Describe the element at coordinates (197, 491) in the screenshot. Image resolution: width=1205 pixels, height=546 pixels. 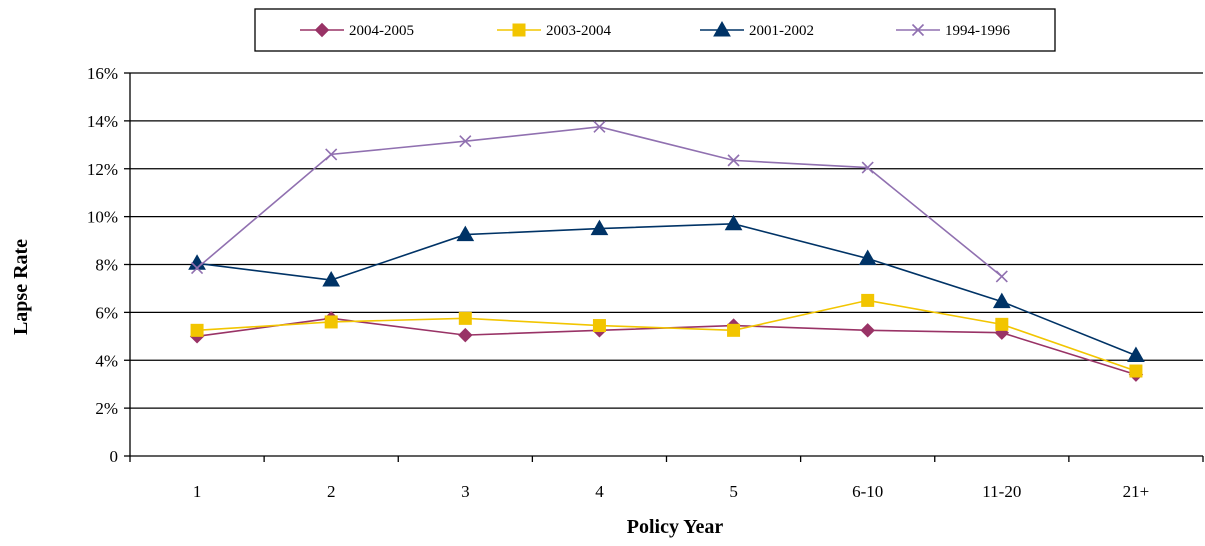
I see `x-tick-label: 1` at that location.